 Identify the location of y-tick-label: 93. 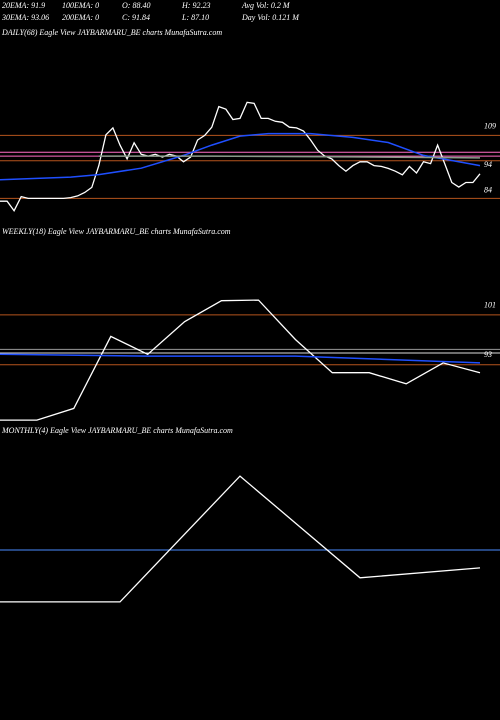
(488, 354).